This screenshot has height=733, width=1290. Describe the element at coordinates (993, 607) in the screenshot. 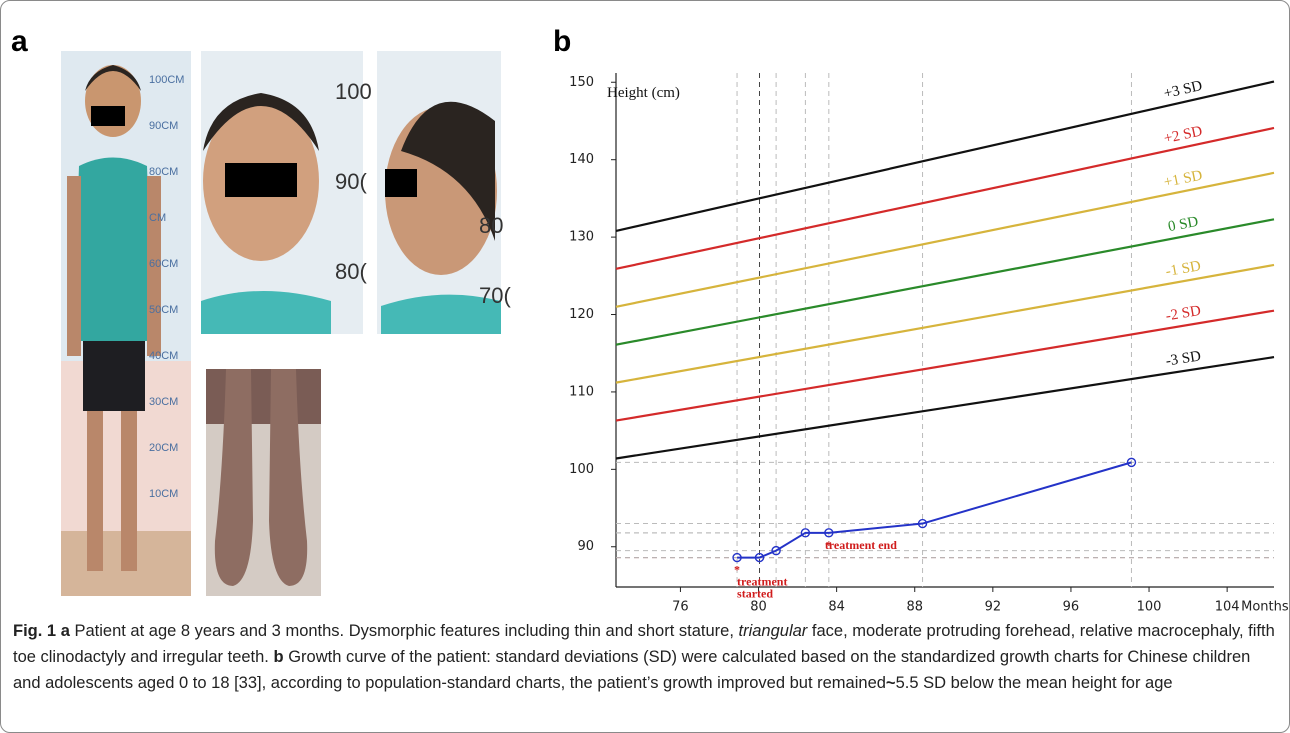

I see `x-tick-label: 92` at that location.